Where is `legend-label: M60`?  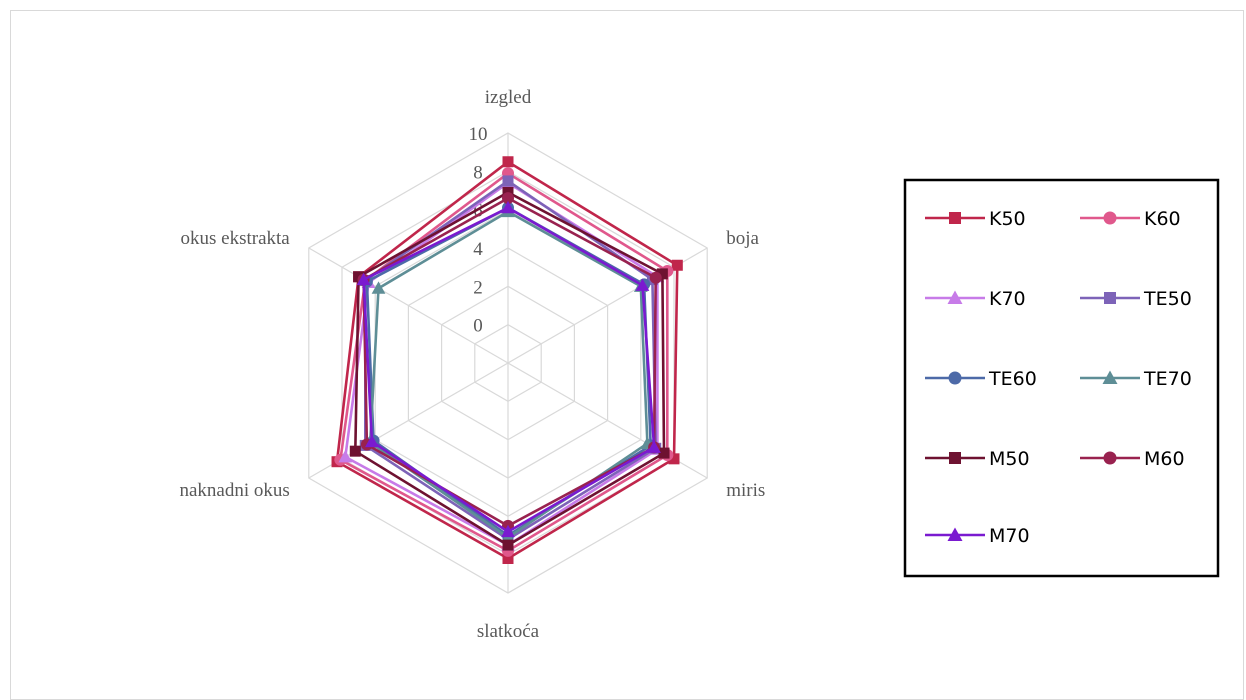 legend-label: M60 is located at coordinates (1164, 459).